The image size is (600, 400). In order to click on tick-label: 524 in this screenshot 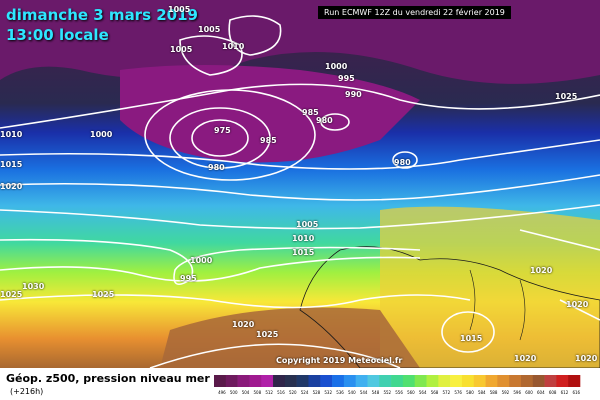, I will do `click(304, 392)`.